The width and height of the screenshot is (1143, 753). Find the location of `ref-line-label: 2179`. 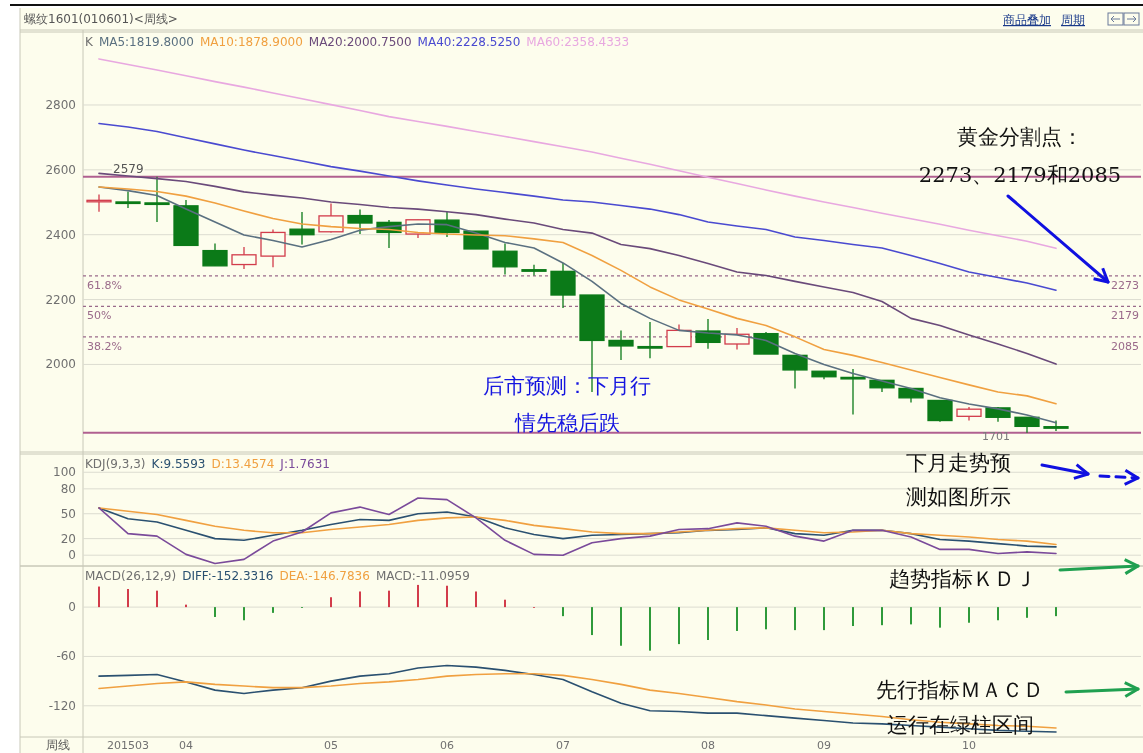

ref-line-label: 2179 is located at coordinates (1125, 316).